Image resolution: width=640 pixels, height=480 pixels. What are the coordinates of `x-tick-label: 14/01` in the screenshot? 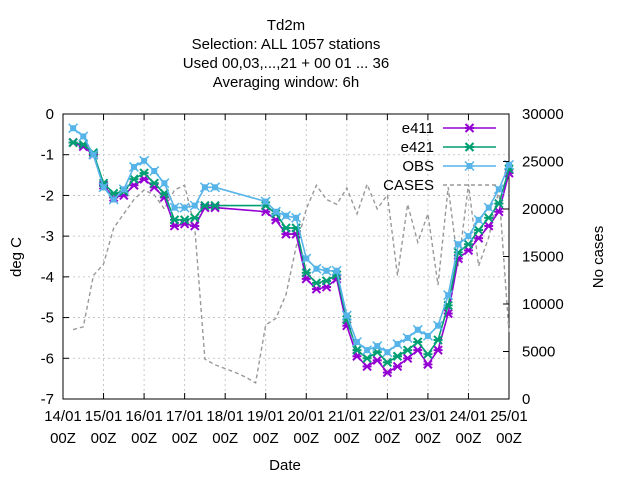 It's located at (63, 416).